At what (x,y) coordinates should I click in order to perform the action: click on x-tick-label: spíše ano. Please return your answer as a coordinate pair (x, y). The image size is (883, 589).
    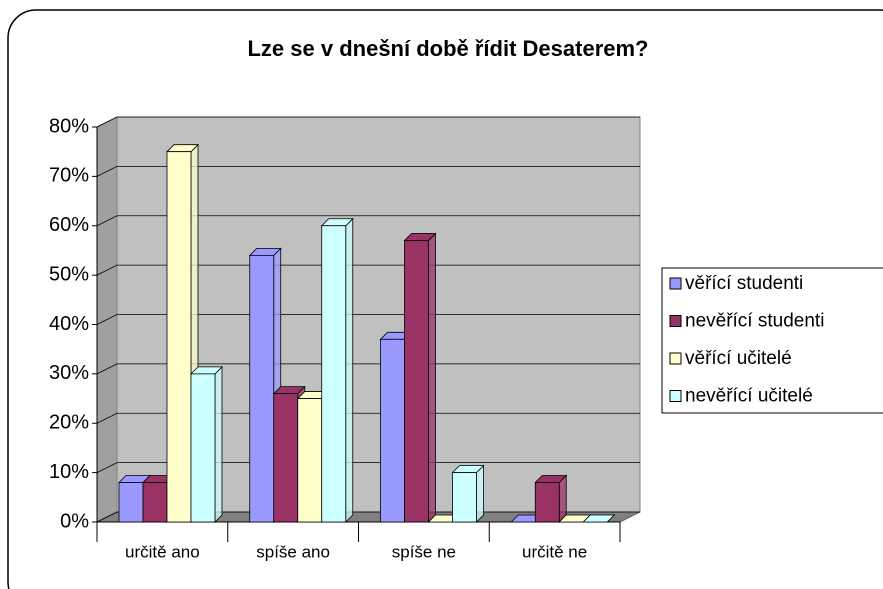
    Looking at the image, I should click on (293, 551).